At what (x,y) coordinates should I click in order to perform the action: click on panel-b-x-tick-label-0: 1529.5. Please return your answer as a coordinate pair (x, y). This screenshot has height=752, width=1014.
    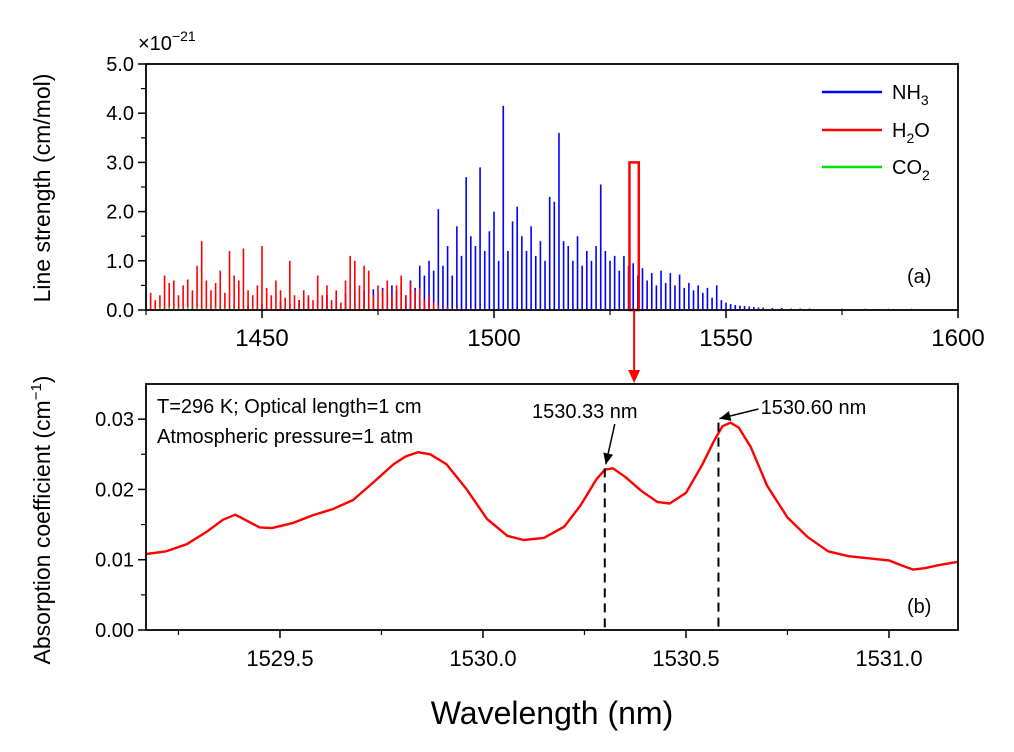
    Looking at the image, I should click on (279, 658).